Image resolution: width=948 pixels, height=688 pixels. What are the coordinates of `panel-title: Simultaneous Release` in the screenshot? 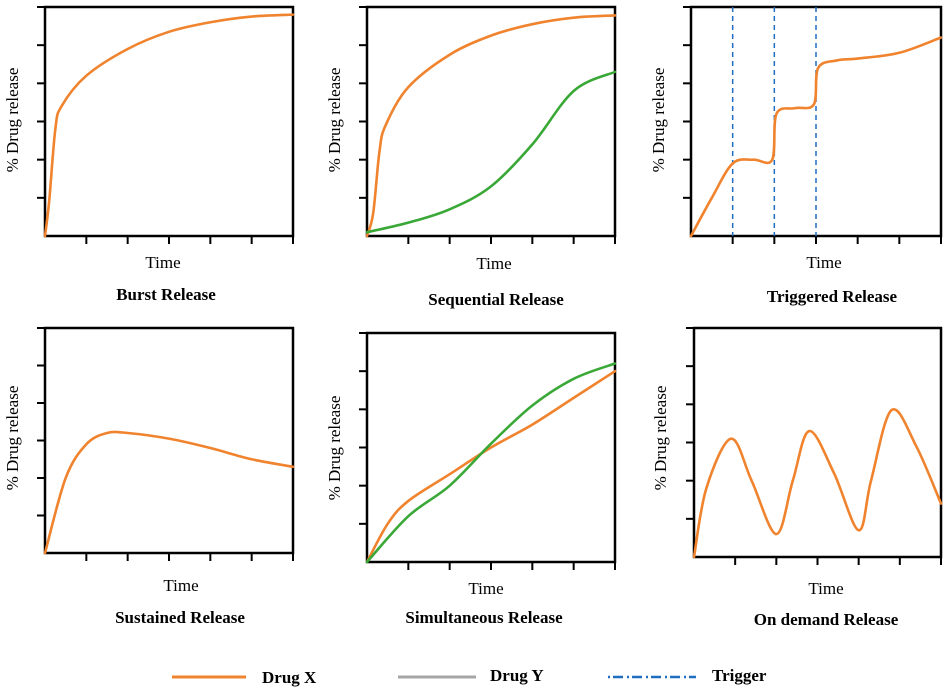 It's located at (484, 617).